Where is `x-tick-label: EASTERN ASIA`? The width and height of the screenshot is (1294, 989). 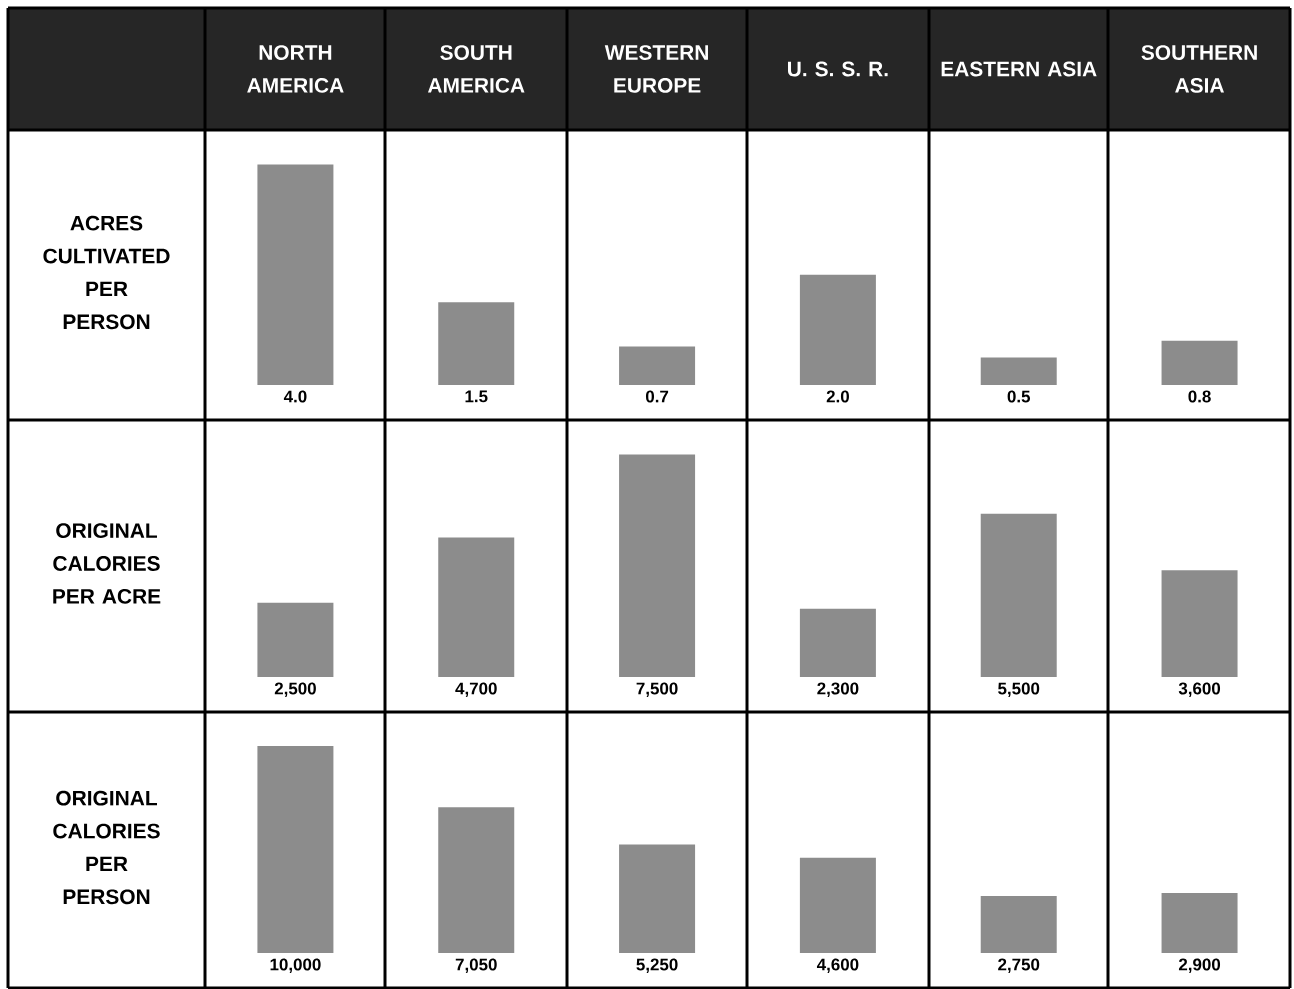 x-tick-label: EASTERN ASIA is located at coordinates (1019, 69).